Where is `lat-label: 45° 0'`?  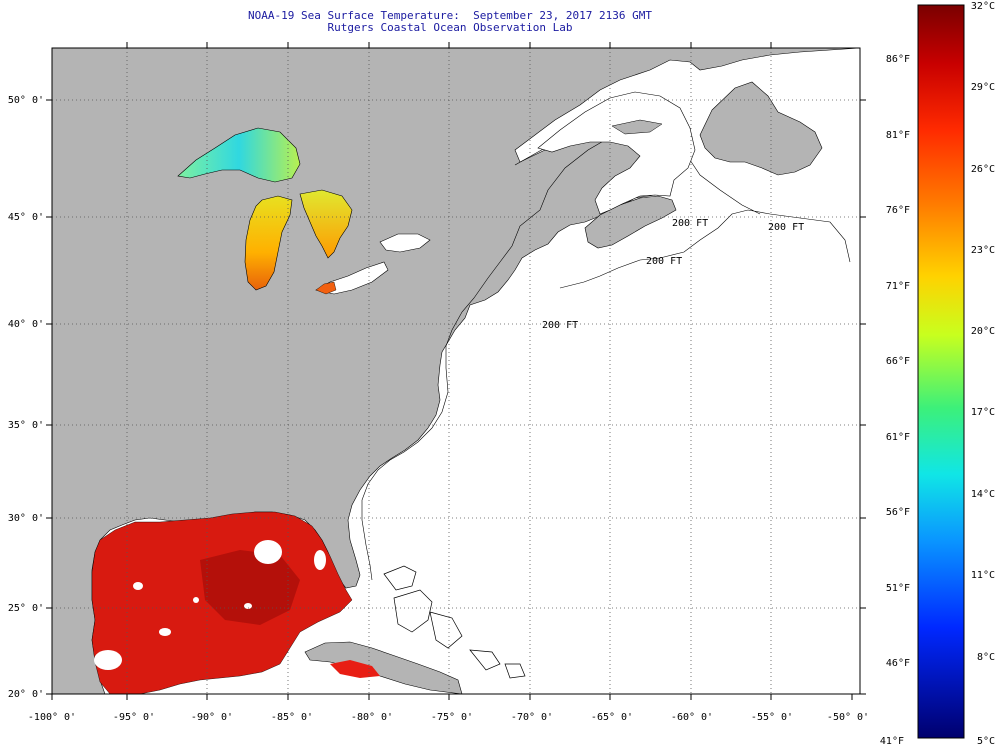
lat-label: 45° 0' is located at coordinates (26, 217).